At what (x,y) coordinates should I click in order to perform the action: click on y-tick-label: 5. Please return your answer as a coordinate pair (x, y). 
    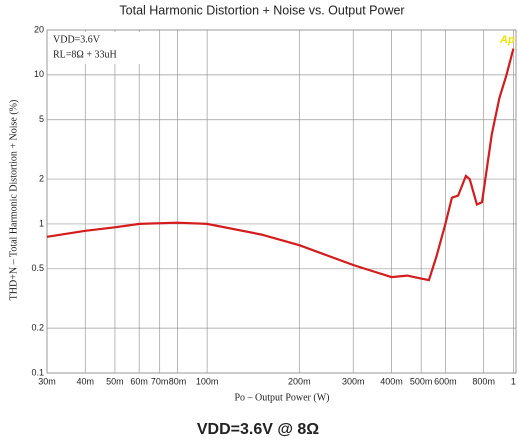
    Looking at the image, I should click on (41, 119).